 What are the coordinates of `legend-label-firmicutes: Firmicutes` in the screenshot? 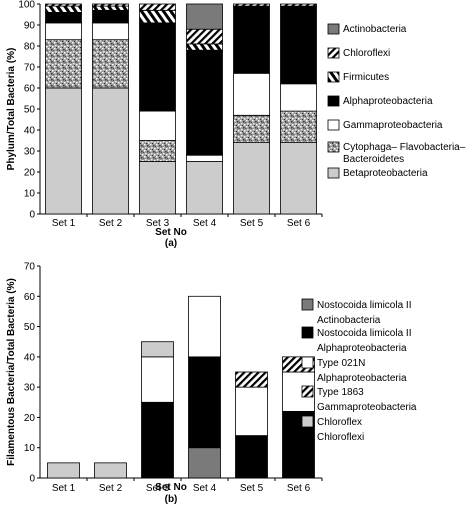 It's located at (366, 77).